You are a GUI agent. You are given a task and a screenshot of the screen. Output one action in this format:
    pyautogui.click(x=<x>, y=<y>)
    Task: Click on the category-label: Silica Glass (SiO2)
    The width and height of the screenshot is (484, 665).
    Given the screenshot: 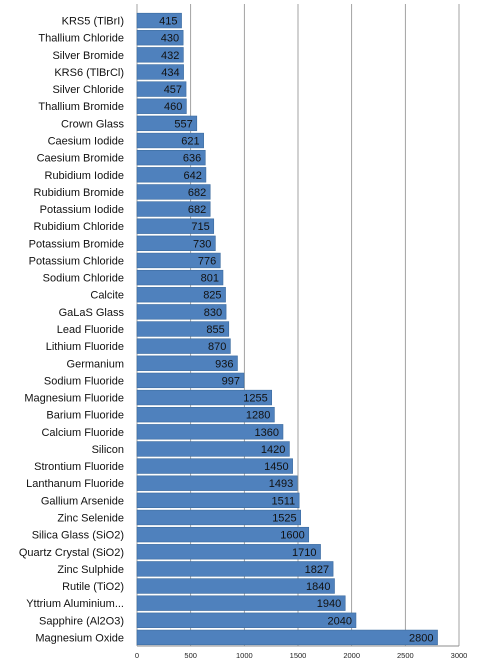 What is the action you would take?
    pyautogui.click(x=78, y=536)
    